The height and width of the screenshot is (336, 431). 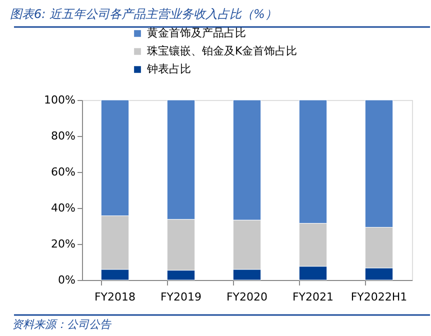 I want to click on y-tick-label: 80%, so click(x=63, y=136).